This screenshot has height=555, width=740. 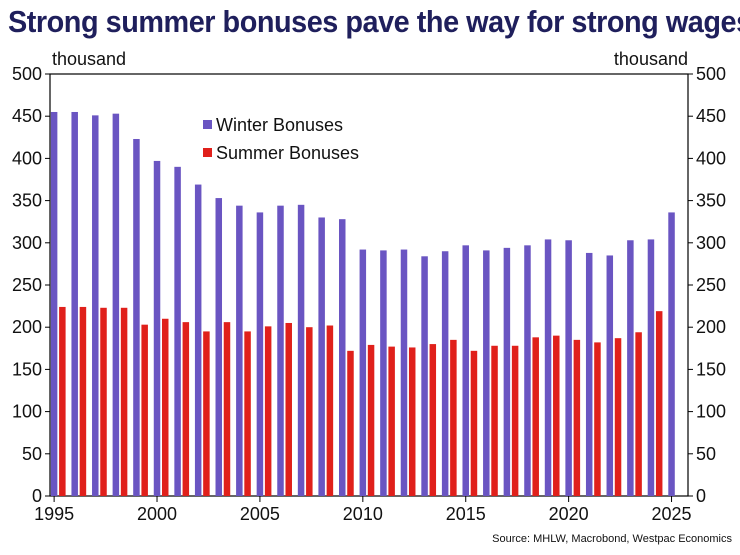 What do you see at coordinates (27, 285) in the screenshot?
I see `left-tick-label: 250` at bounding box center [27, 285].